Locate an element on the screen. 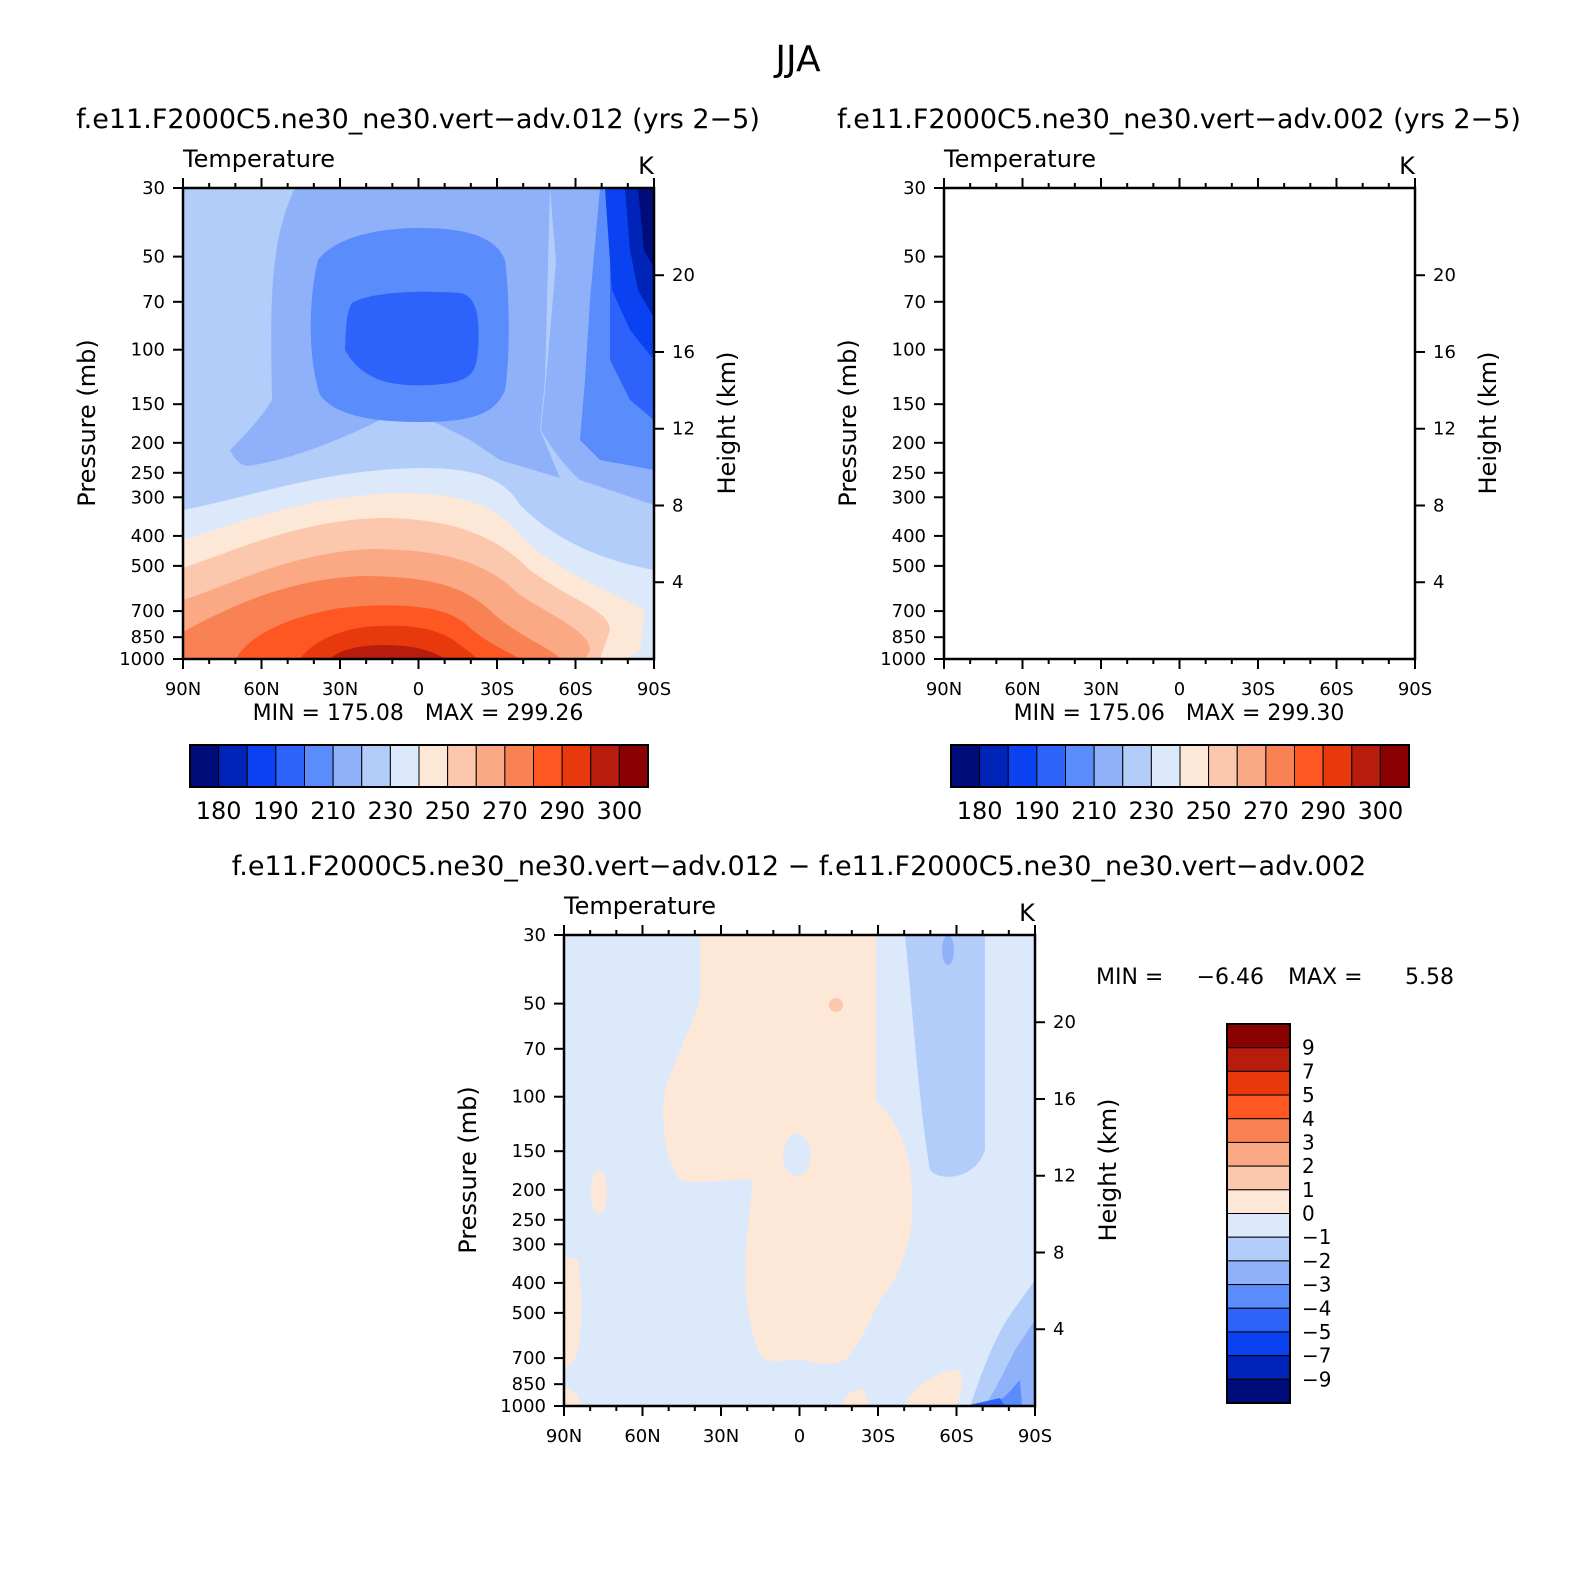 This screenshot has height=1591, width=1591. panel-3-y-right-axis-label: Height (km) is located at coordinates (1108, 1170).